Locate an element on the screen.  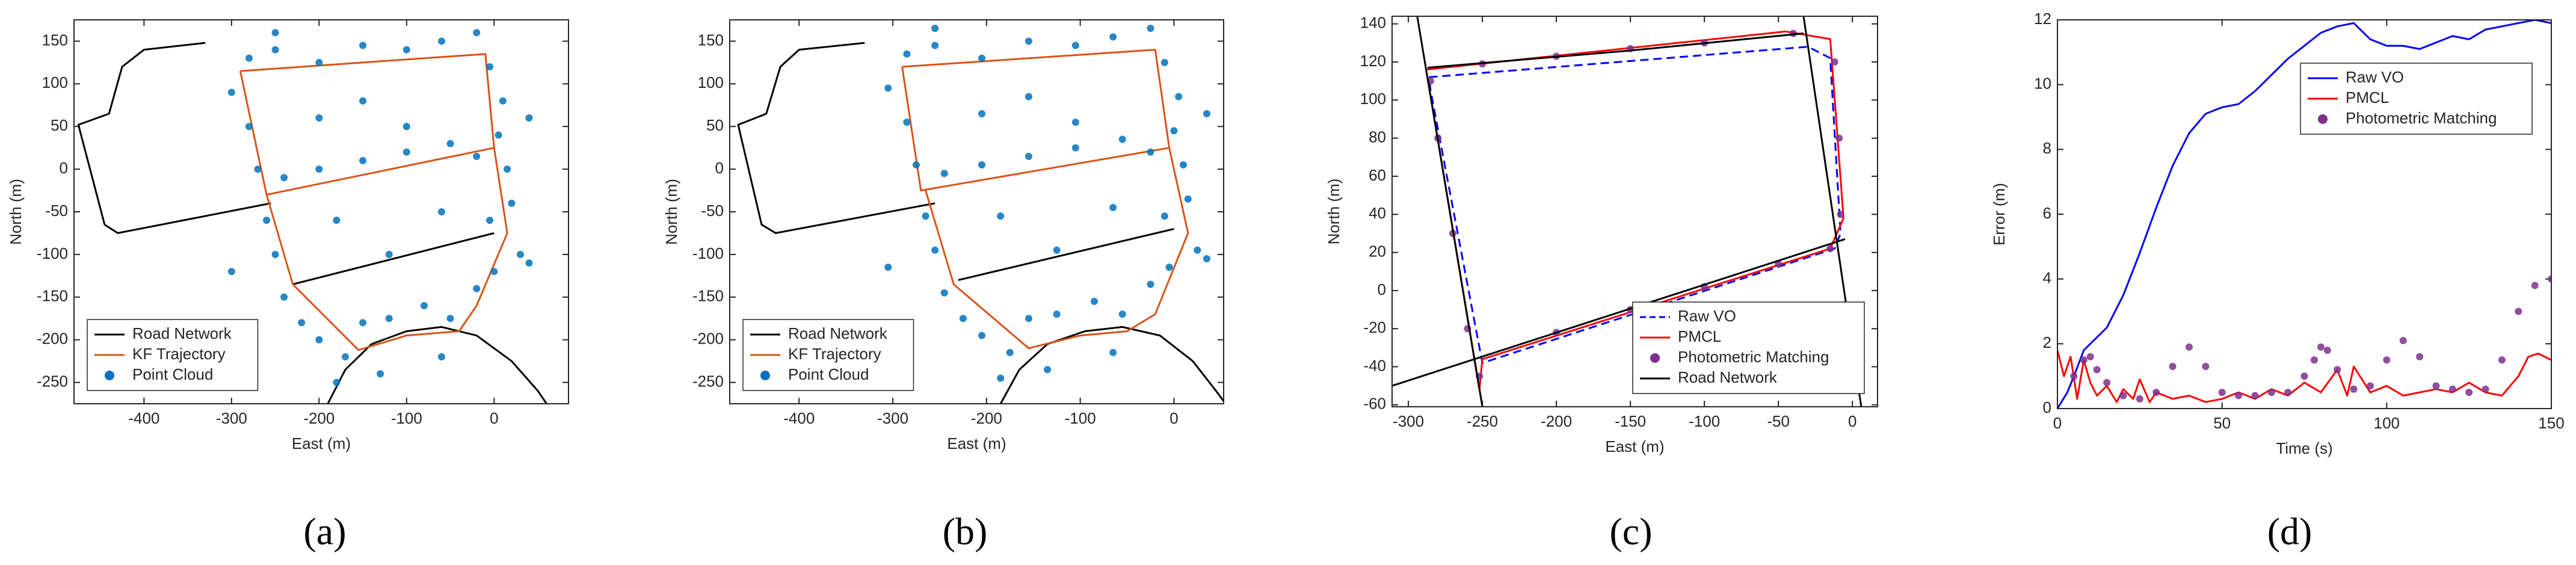
legend-label: Road Network is located at coordinates (1728, 377).